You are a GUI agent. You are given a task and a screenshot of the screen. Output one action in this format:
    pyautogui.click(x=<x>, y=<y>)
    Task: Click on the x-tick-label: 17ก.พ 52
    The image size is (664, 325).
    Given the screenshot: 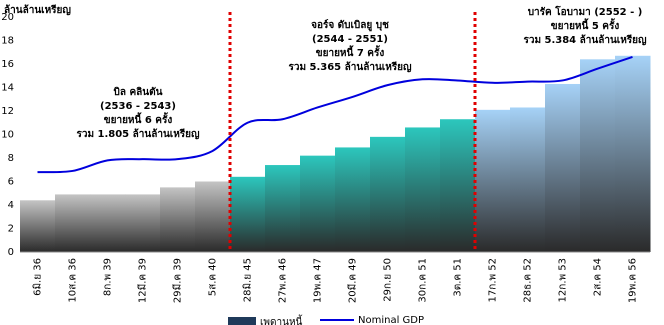 What is the action you would take?
    pyautogui.click(x=493, y=280)
    